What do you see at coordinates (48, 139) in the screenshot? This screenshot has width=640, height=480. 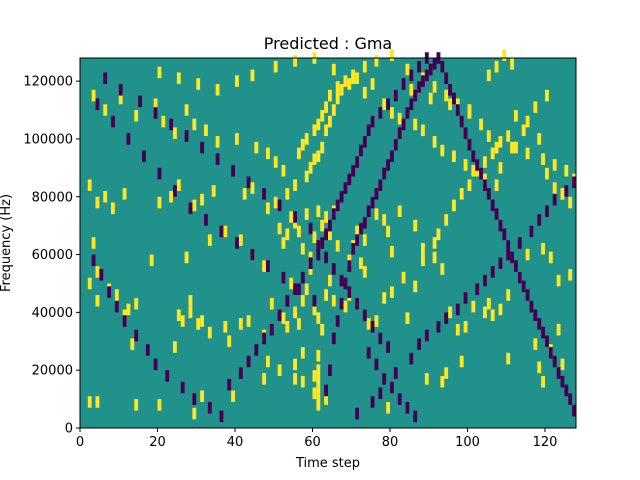 I see `y-tick-label: 100000` at bounding box center [48, 139].